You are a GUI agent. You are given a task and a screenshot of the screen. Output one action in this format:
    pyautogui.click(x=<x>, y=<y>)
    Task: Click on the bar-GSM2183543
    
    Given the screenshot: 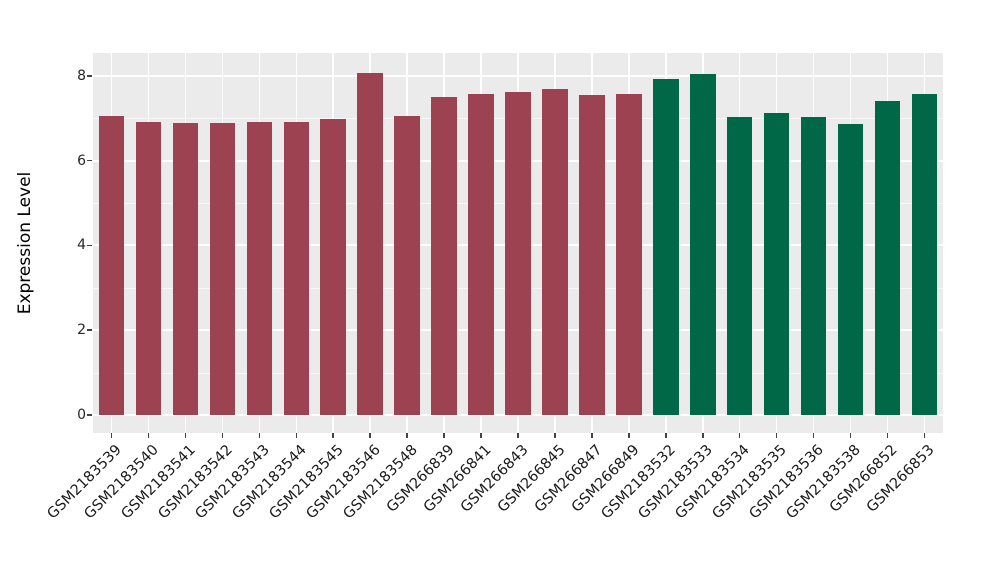 What is the action you would take?
    pyautogui.click(x=259, y=268)
    